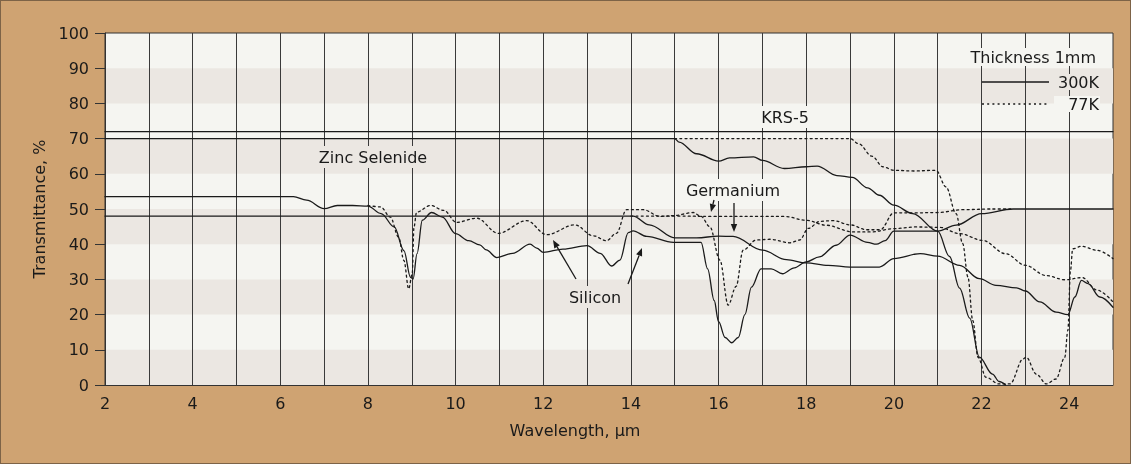  What do you see at coordinates (78, 279) in the screenshot?
I see `y-tick-label: 30` at bounding box center [78, 279].